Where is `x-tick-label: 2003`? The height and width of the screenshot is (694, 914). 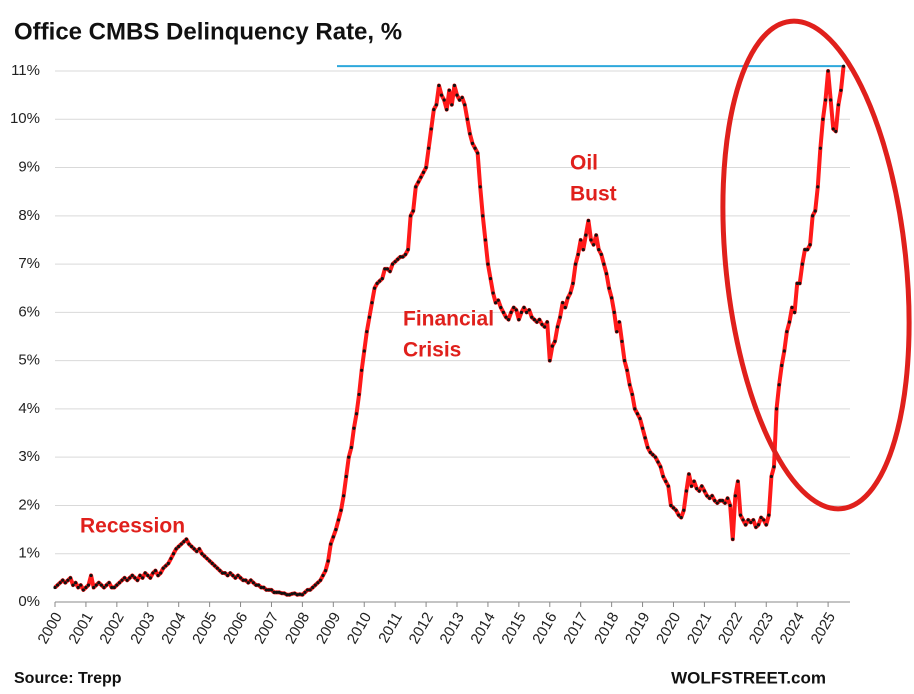 x-tick-label: 2003 is located at coordinates (142, 627).